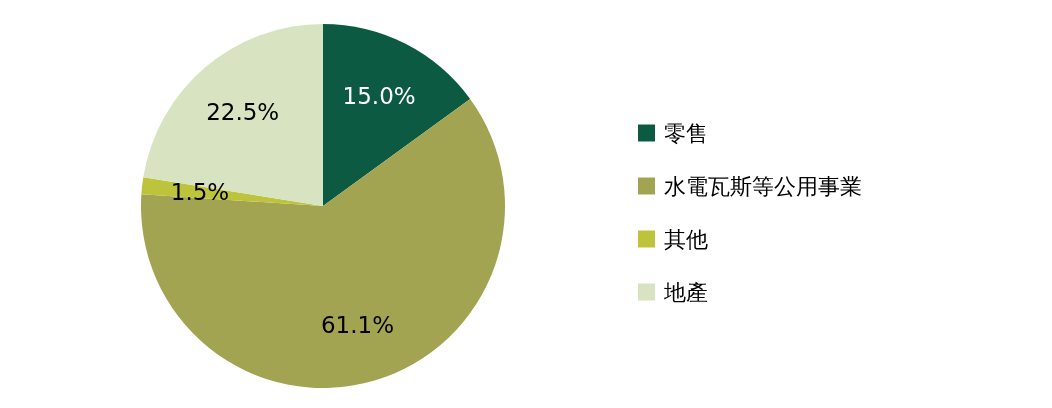 The image size is (1052, 408). What do you see at coordinates (243, 111) in the screenshot?
I see `data-label: 22.5%` at bounding box center [243, 111].